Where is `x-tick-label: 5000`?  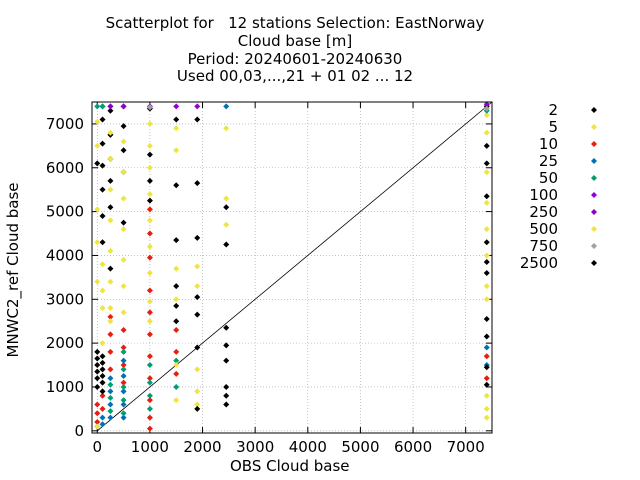 x-tick-label: 5000 is located at coordinates (360, 447).